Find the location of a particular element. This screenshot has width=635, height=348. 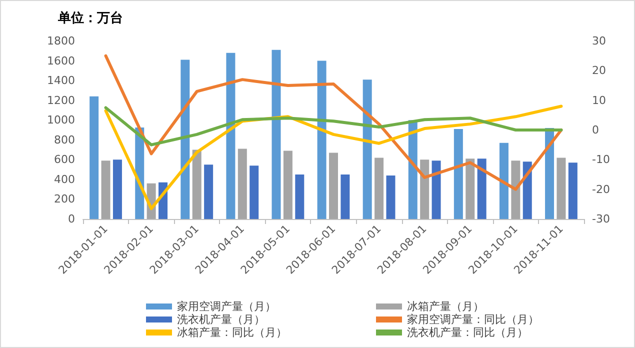

y-tick-label: 1200 is located at coordinates (61, 100).